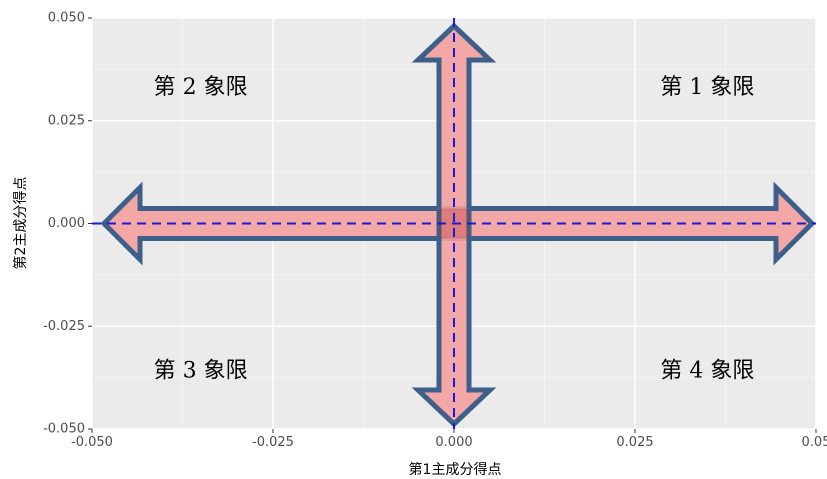 Image resolution: width=827 pixels, height=479 pixels. What do you see at coordinates (455, 469) in the screenshot?
I see `x-axis-title: 第1主成分得点` at bounding box center [455, 469].